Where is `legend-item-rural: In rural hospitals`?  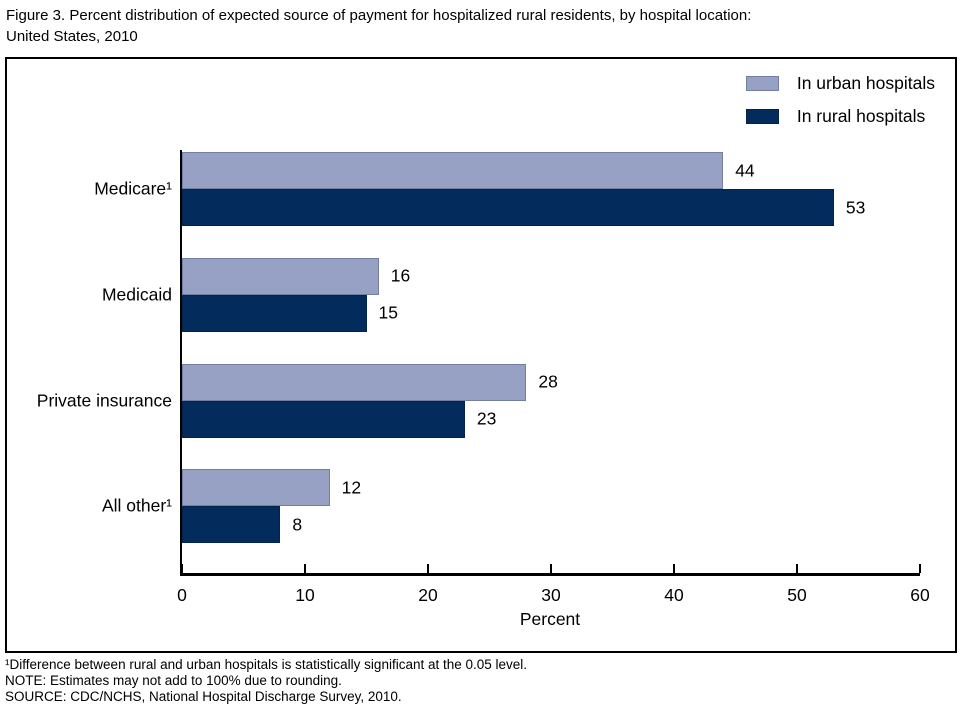 legend-item-rural: In rural hospitals is located at coordinates (840, 116).